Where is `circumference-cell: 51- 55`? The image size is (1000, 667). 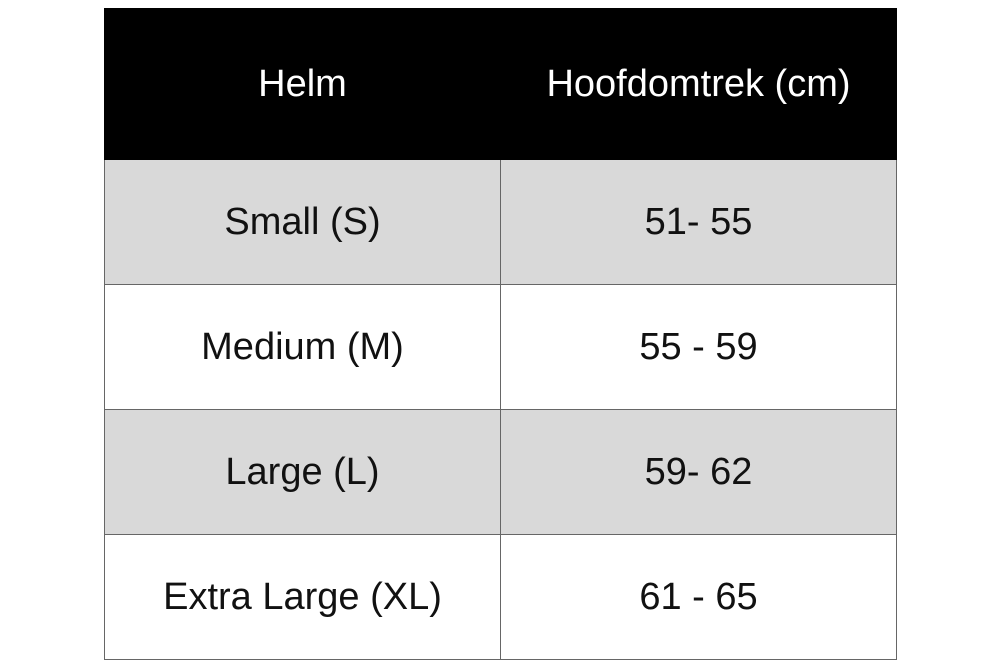
circumference-cell: 51- 55 is located at coordinates (698, 222).